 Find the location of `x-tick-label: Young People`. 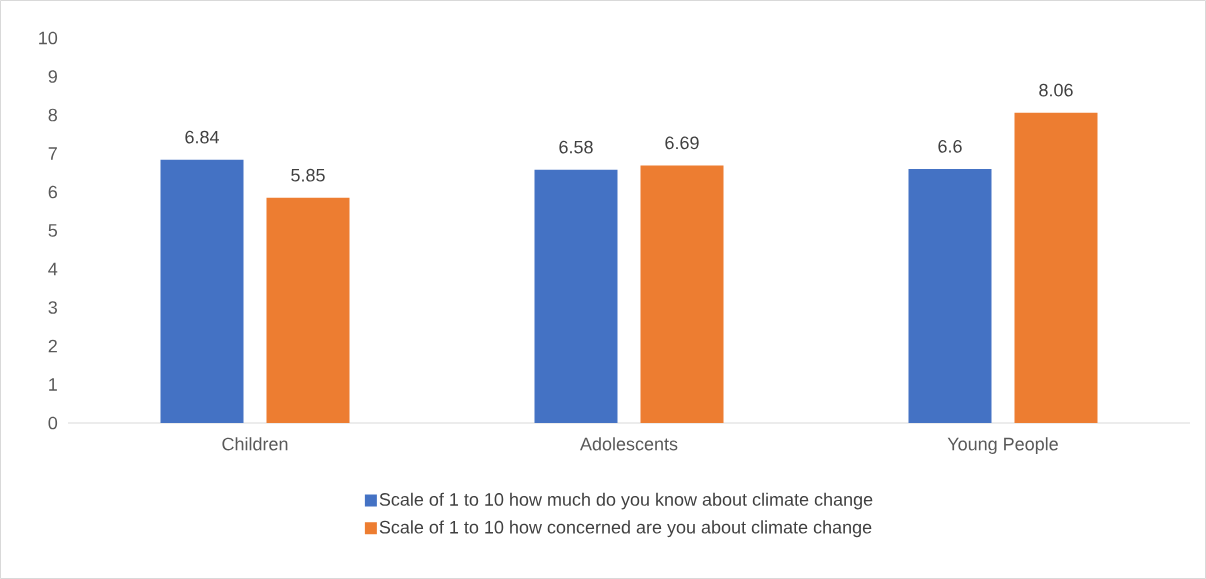

x-tick-label: Young People is located at coordinates (1002, 445).